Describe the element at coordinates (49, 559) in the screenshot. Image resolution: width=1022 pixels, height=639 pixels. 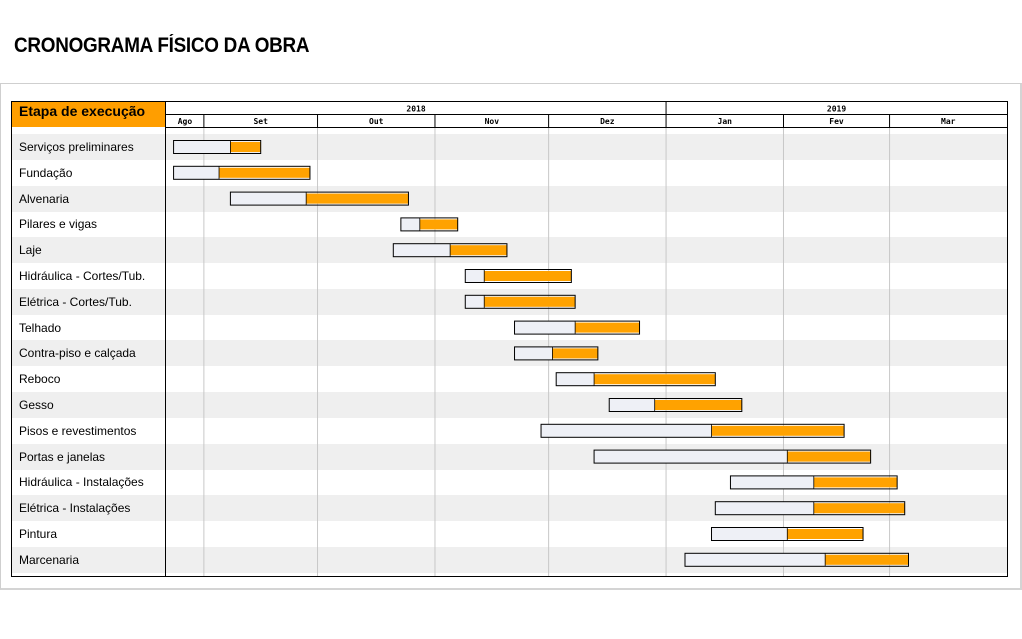
I see `task-label: Marcenaria` at that location.